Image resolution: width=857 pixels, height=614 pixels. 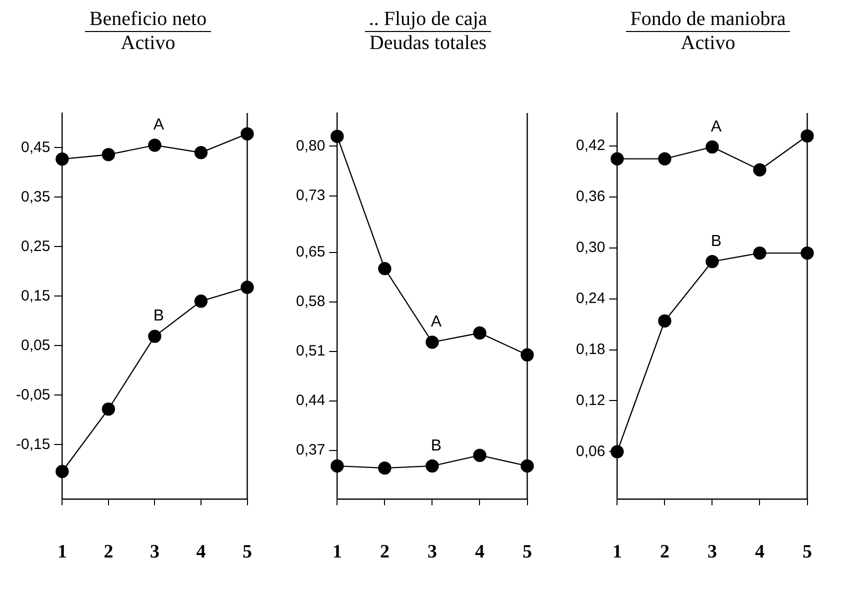 What do you see at coordinates (311, 301) in the screenshot?
I see `y-tick-label: 0,58` at bounding box center [311, 301].